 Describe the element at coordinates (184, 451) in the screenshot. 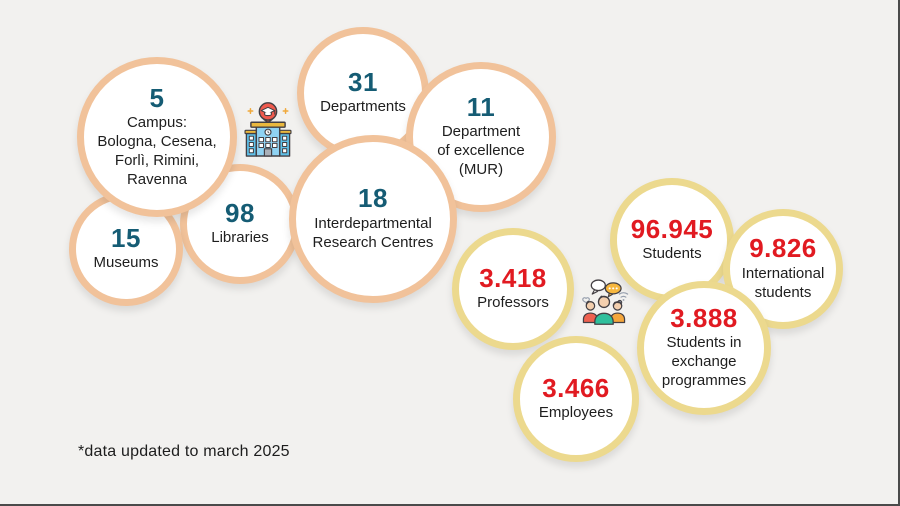

I see `data-updated-note: *data updated to march 2025` at that location.